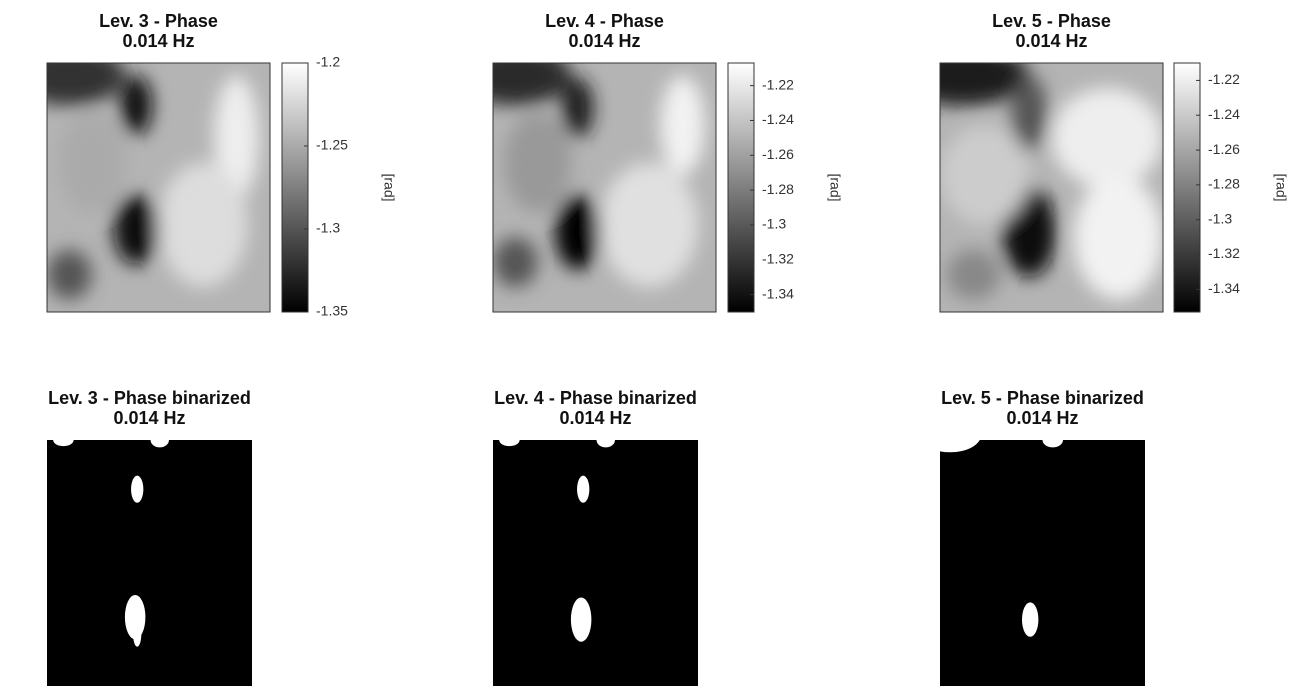 The width and height of the screenshot is (1289, 686). Describe the element at coordinates (149, 398) in the screenshot. I see `panel-title: Lev. 3 - Phase binarized` at that location.